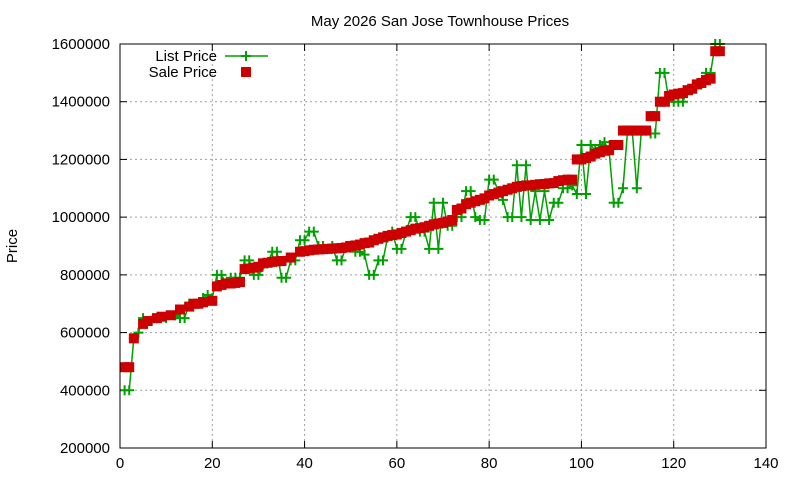 The height and width of the screenshot is (480, 800). Describe the element at coordinates (440, 21) in the screenshot. I see `chart-title: May 2026 San Jose Townhouse Prices` at that location.